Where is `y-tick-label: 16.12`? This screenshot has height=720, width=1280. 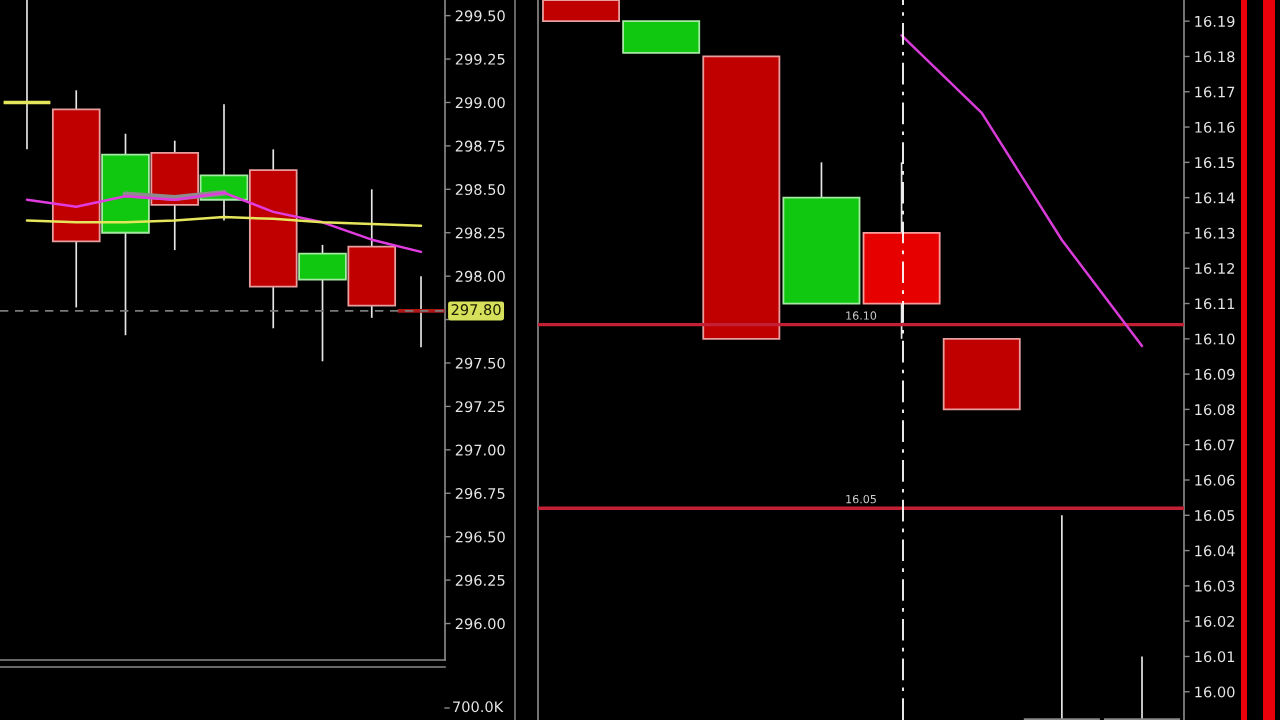 y-tick-label: 16.12 is located at coordinates (1215, 268).